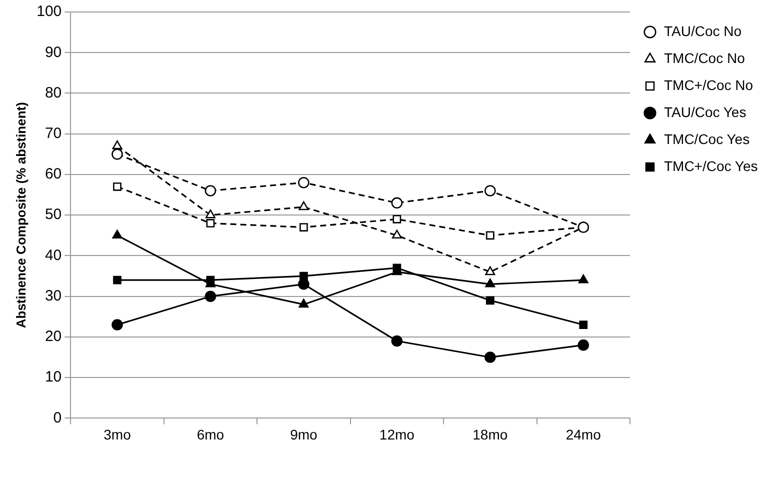 This screenshot has height=477, width=778. Describe the element at coordinates (118, 434) in the screenshot. I see `x-tick-label: 3mo` at that location.